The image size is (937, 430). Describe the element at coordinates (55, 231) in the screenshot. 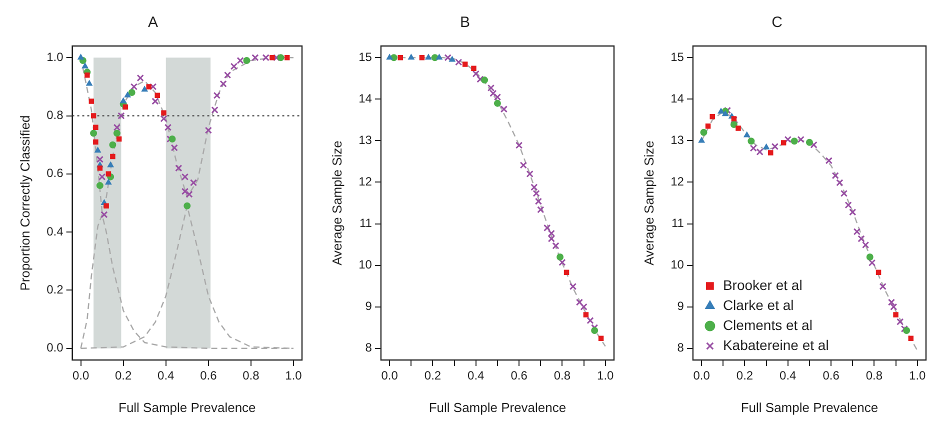

I see `y-tick-label: 0.4` at that location.